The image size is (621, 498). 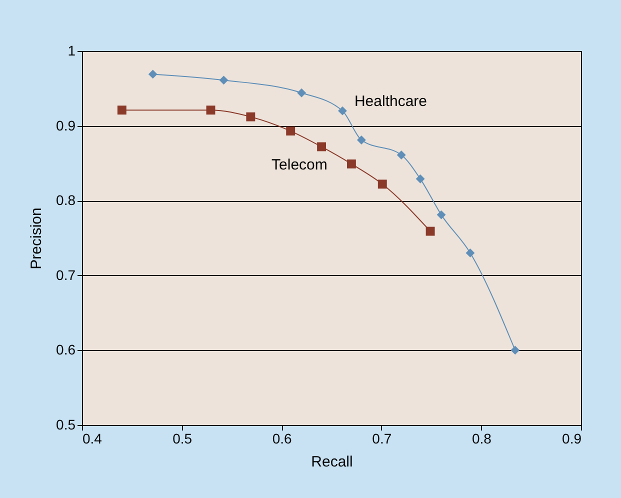 What do you see at coordinates (382, 438) in the screenshot?
I see `x-tick-label: 0.7` at bounding box center [382, 438].